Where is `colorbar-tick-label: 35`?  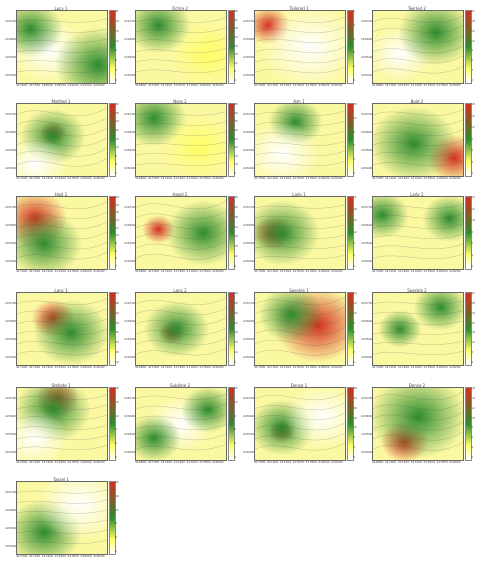
colorbar-tick-label: 35 is located at coordinates (236, 121).